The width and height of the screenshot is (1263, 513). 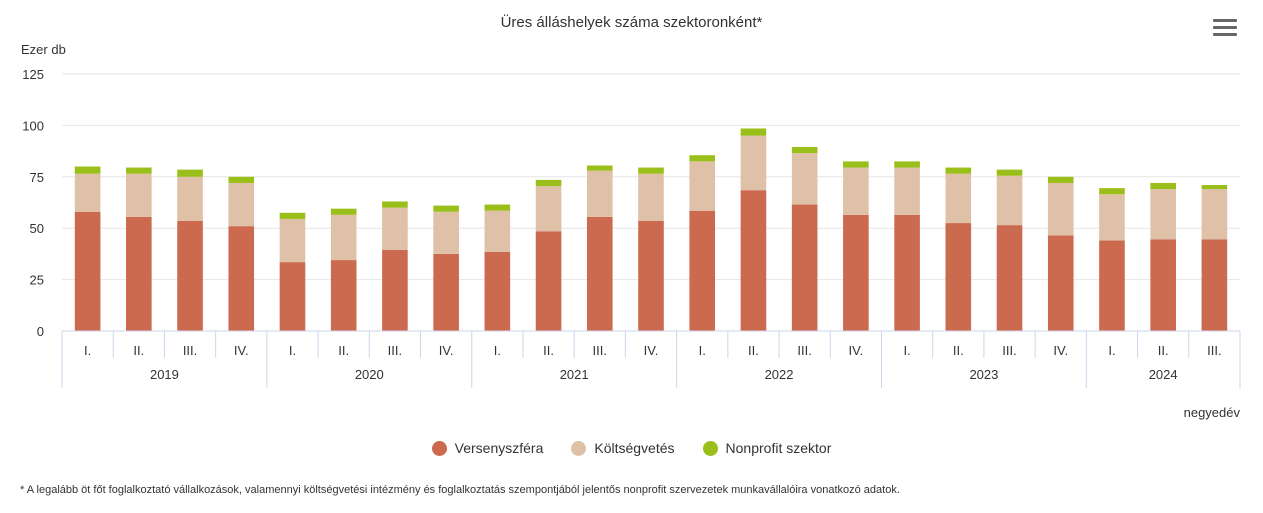 I want to click on y-tick-label: 50, so click(x=37, y=228).